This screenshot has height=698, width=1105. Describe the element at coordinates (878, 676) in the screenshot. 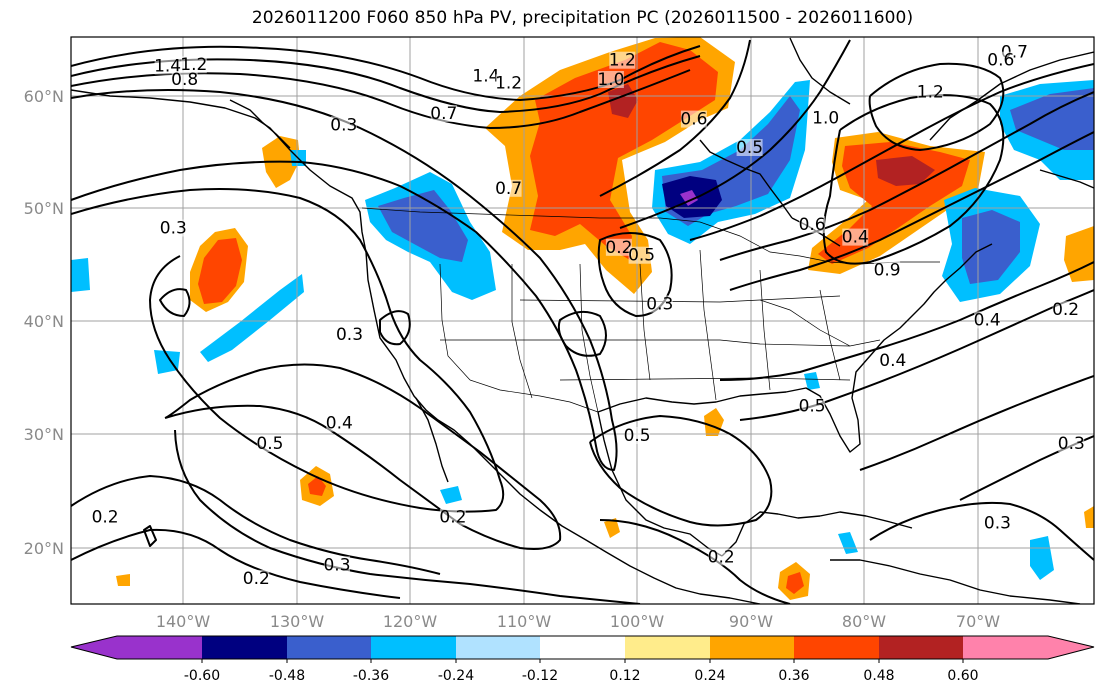

I see `colorbar-label-pos048: 0.48` at that location.